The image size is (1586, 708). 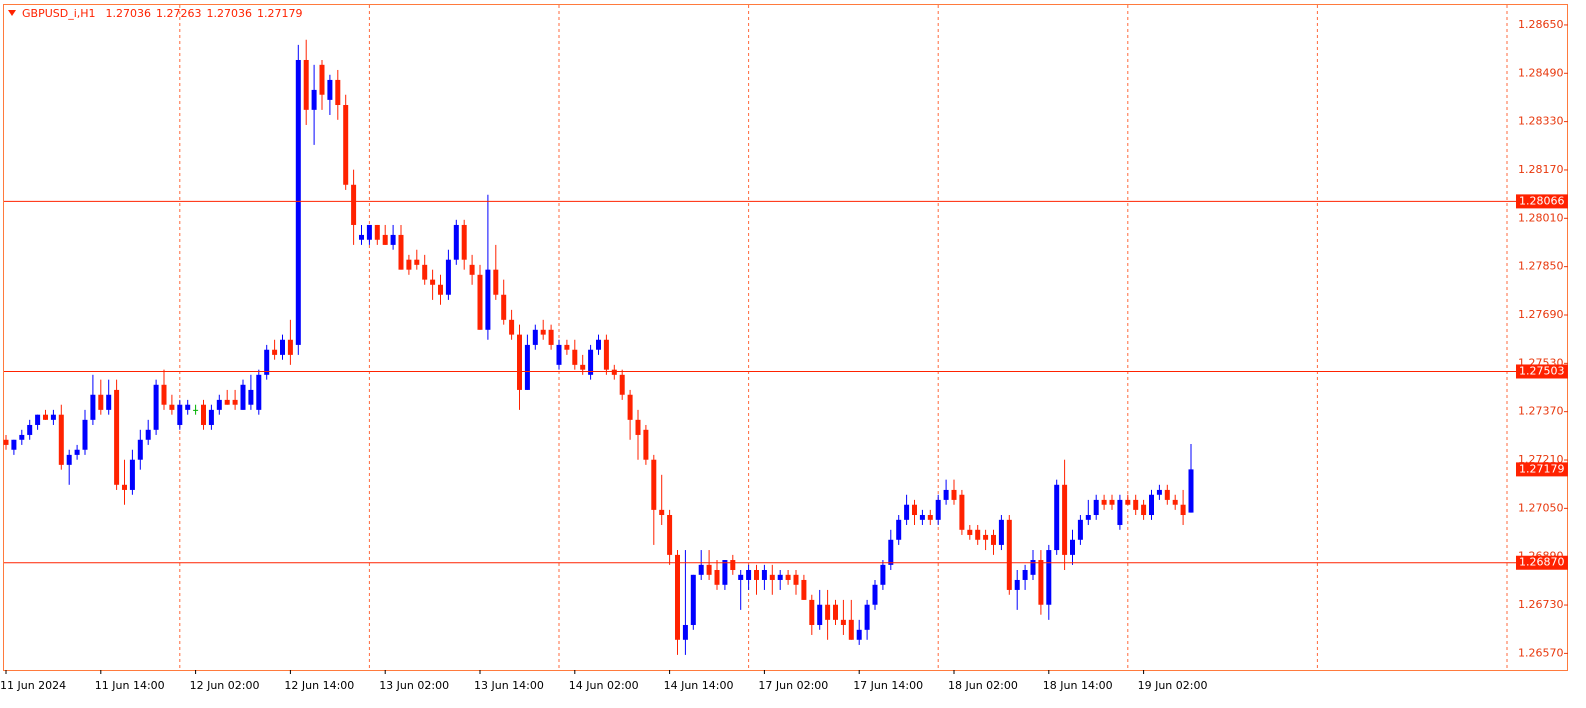 I want to click on close-value: 1.27179, so click(x=280, y=13).